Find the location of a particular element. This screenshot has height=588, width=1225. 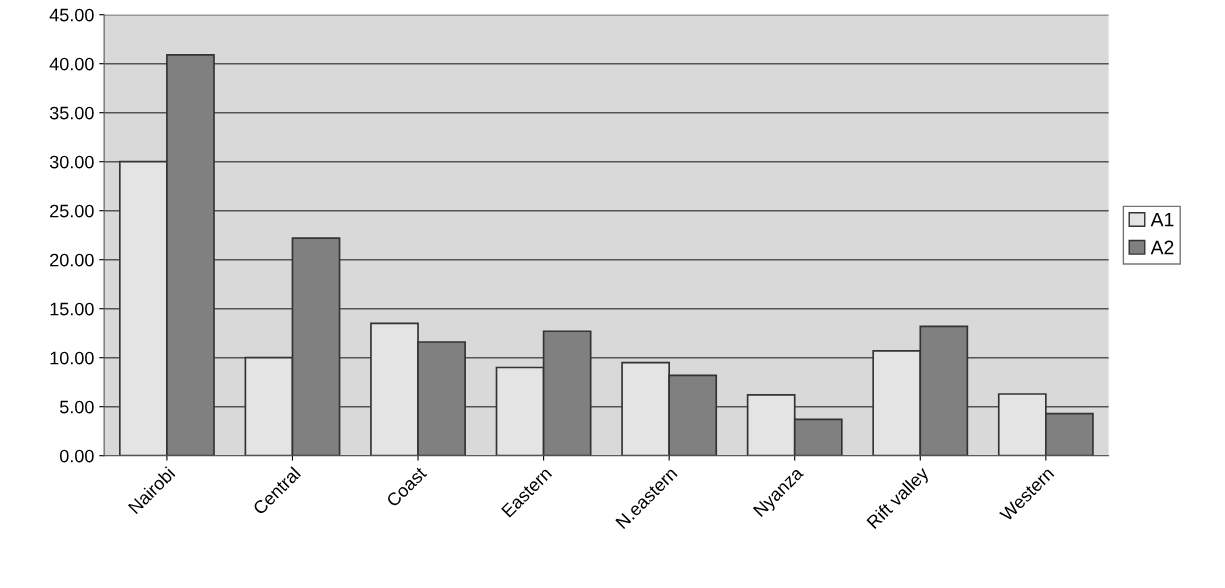

y-tick-label: 45.00 is located at coordinates (71, 15).